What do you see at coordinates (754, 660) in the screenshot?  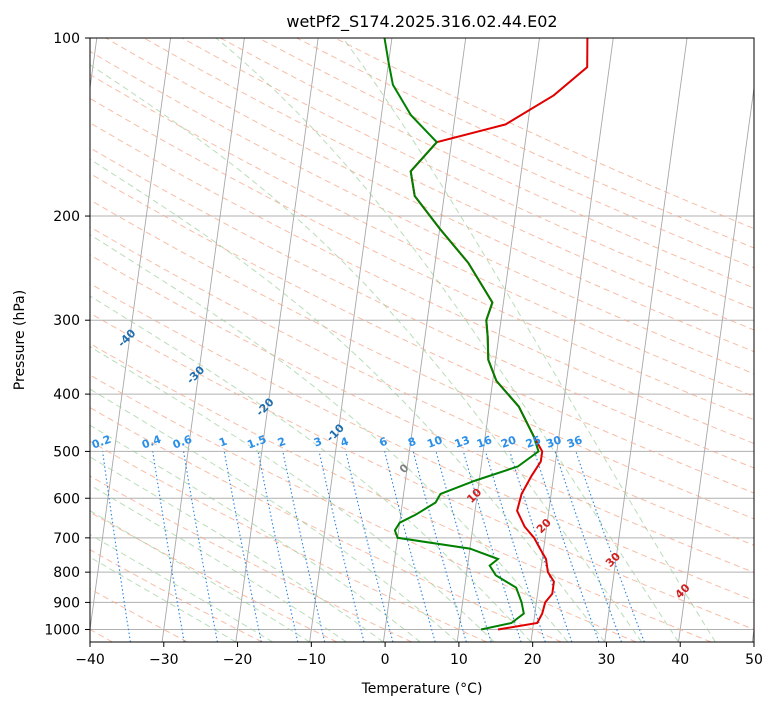 I see `x-tick-label: 50` at bounding box center [754, 660].